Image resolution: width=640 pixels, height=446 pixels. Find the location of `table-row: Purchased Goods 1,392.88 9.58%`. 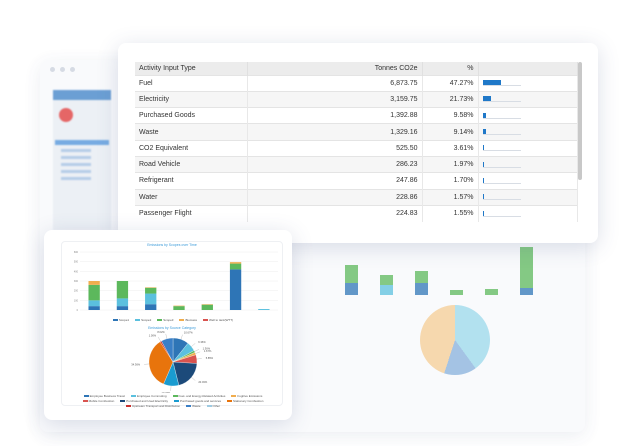

table-row: Purchased Goods 1,392.88 9.58% is located at coordinates (356, 115).